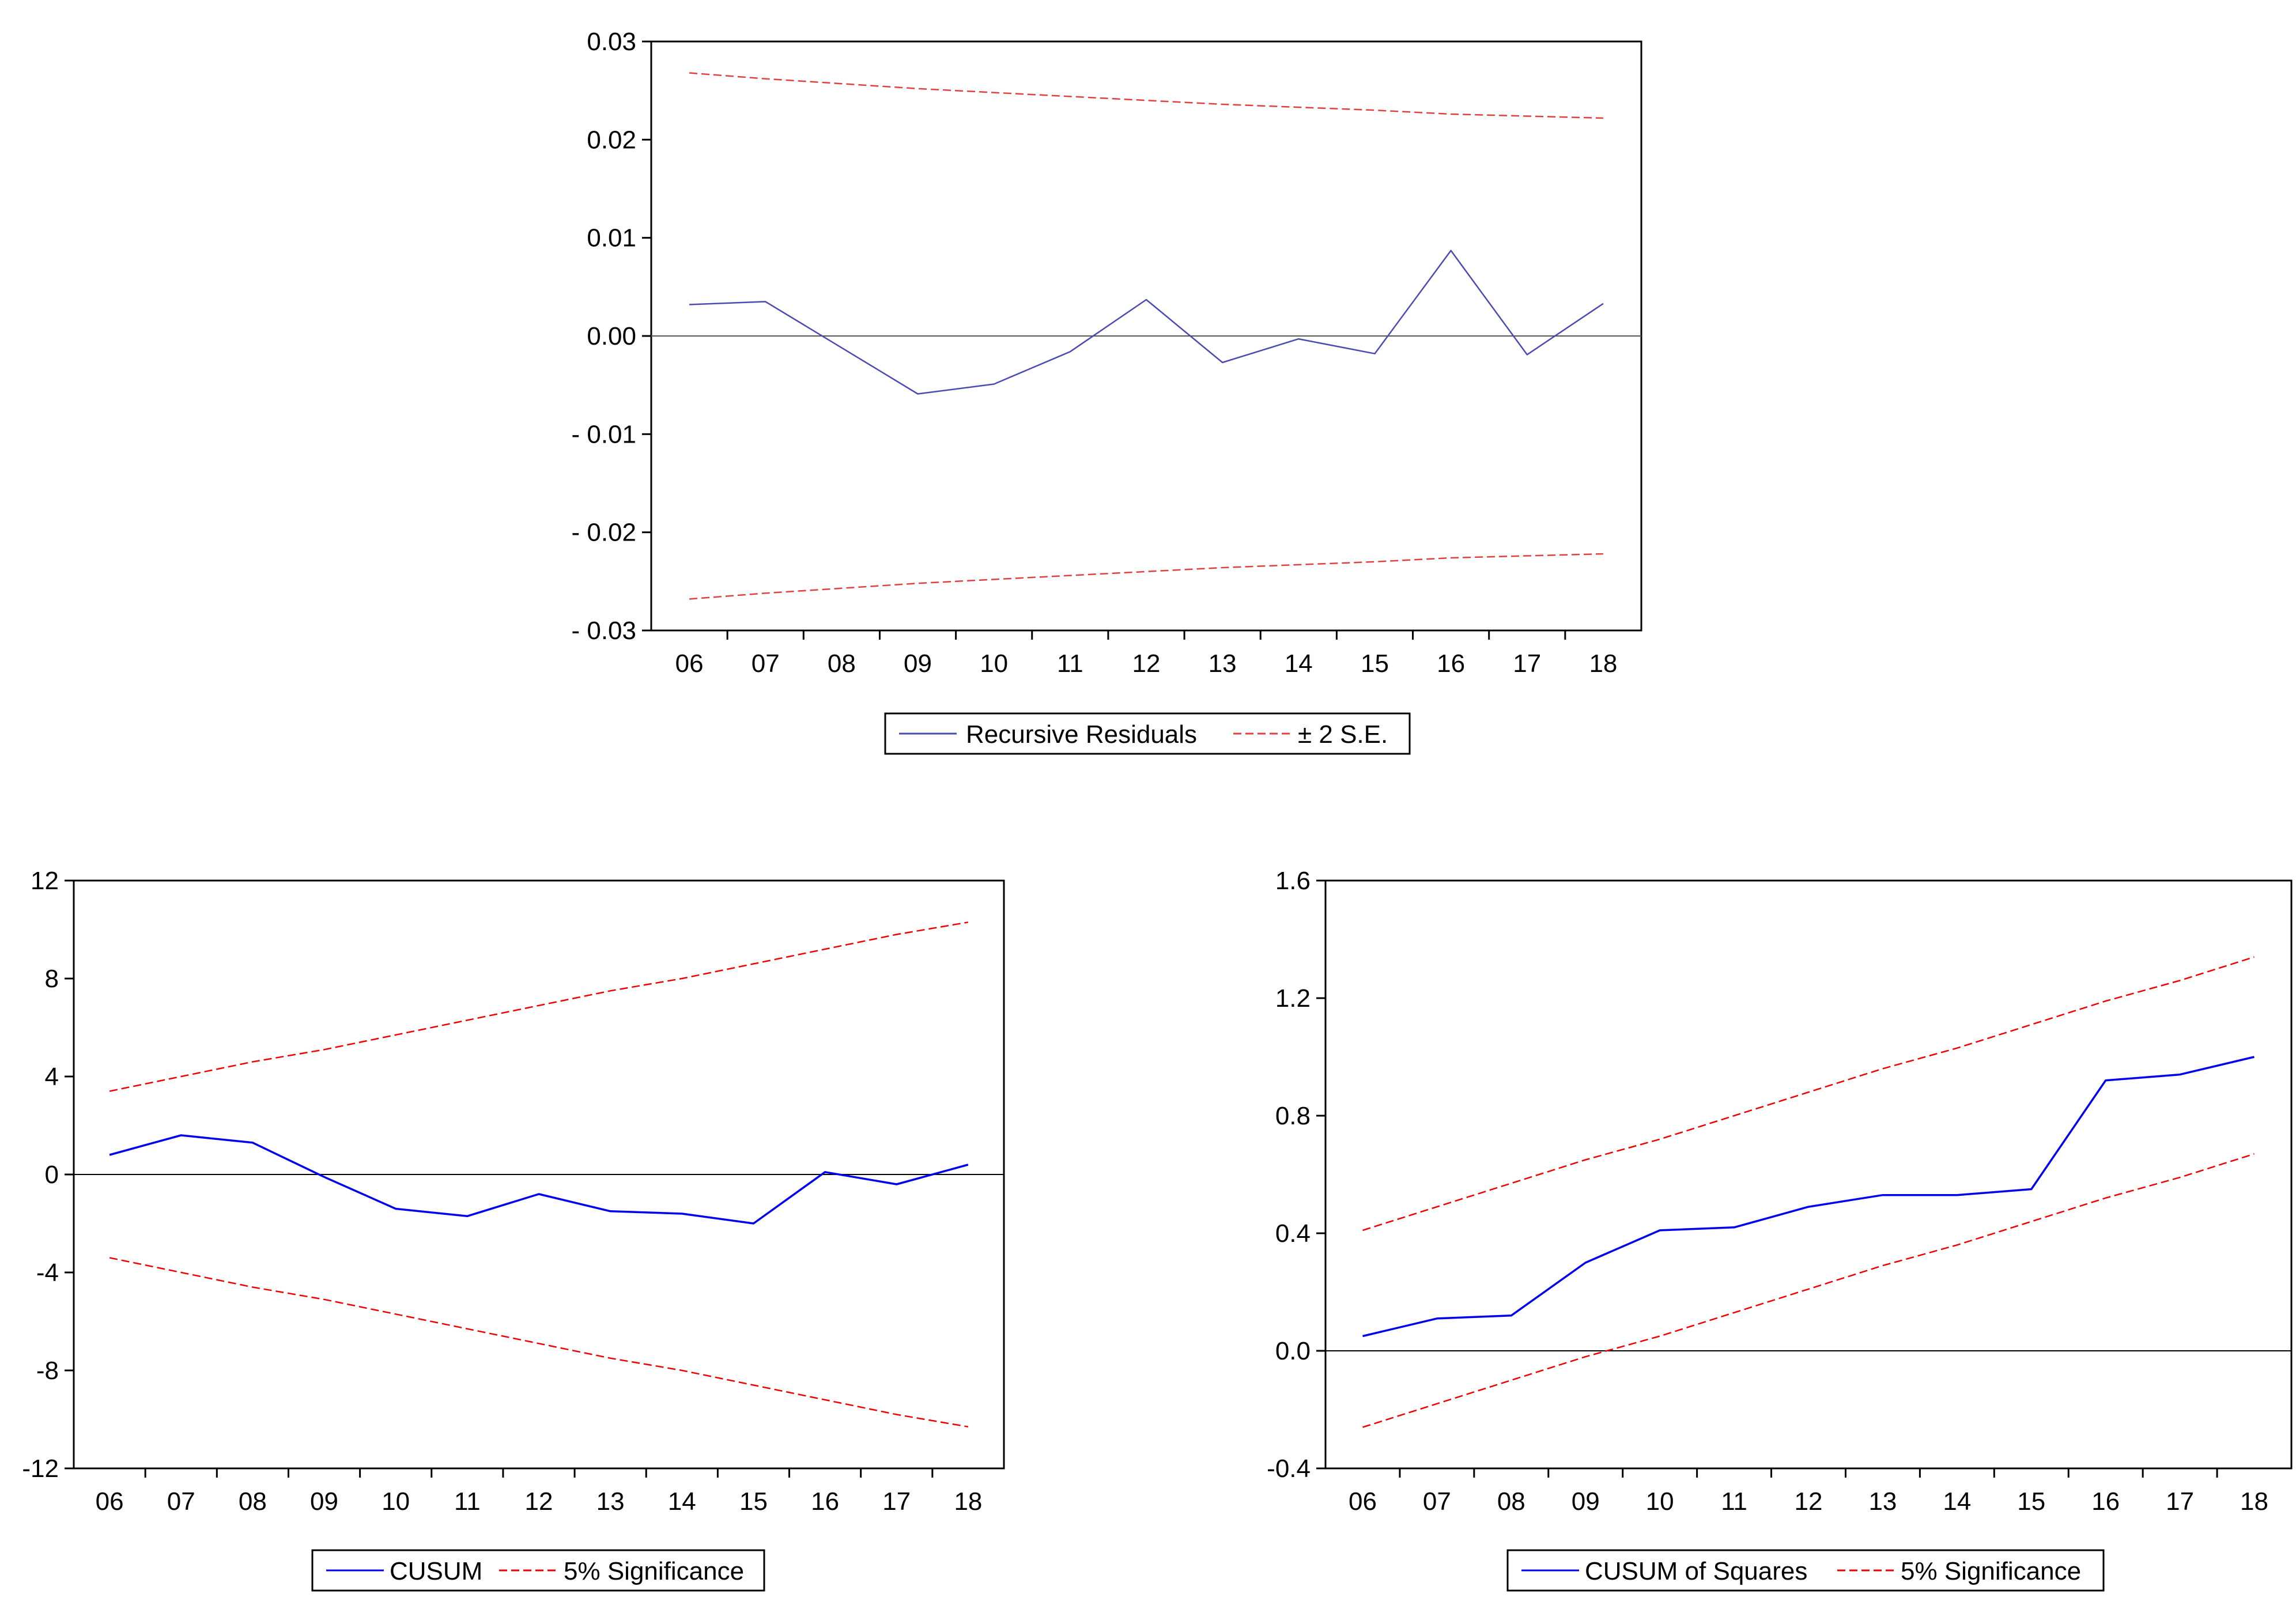 This screenshot has height=1609, width=2296. Describe the element at coordinates (1293, 881) in the screenshot. I see `y-tick-label: 1.6` at that location.